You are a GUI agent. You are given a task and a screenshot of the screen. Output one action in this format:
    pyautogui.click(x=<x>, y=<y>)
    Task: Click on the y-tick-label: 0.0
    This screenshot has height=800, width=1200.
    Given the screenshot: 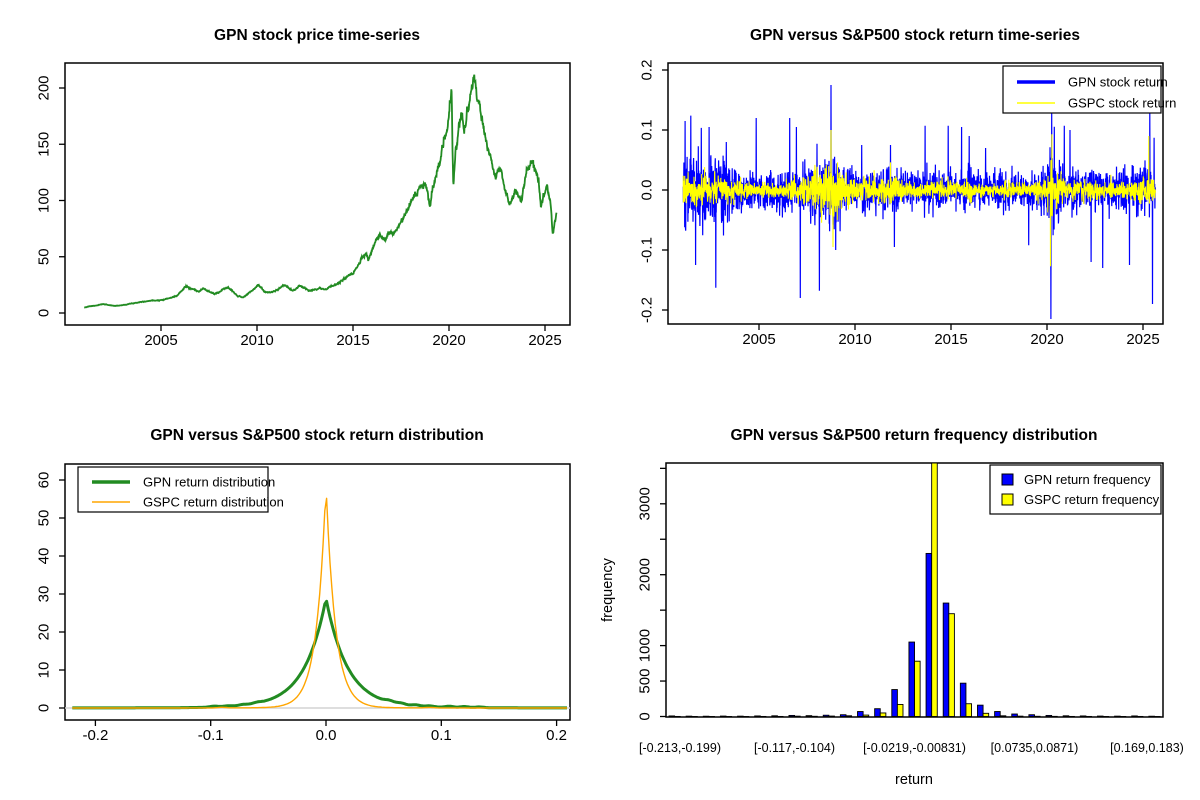 What is the action you would take?
    pyautogui.click(x=647, y=190)
    